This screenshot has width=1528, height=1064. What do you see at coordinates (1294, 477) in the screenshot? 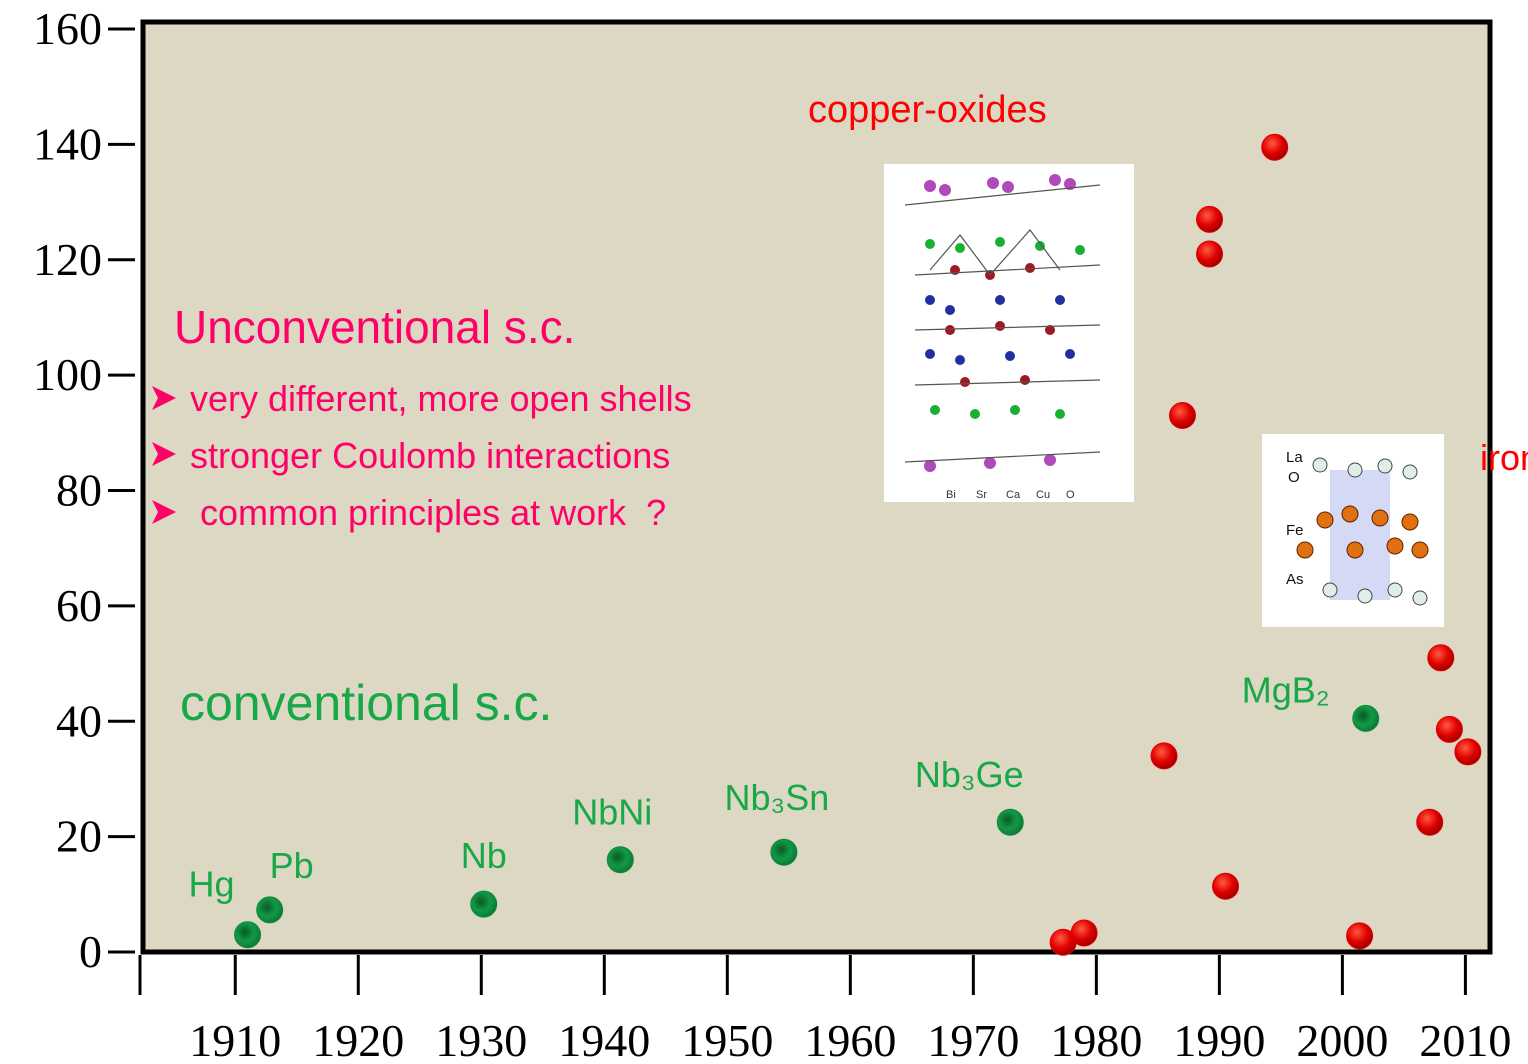
I see `image-label: O` at bounding box center [1294, 477].